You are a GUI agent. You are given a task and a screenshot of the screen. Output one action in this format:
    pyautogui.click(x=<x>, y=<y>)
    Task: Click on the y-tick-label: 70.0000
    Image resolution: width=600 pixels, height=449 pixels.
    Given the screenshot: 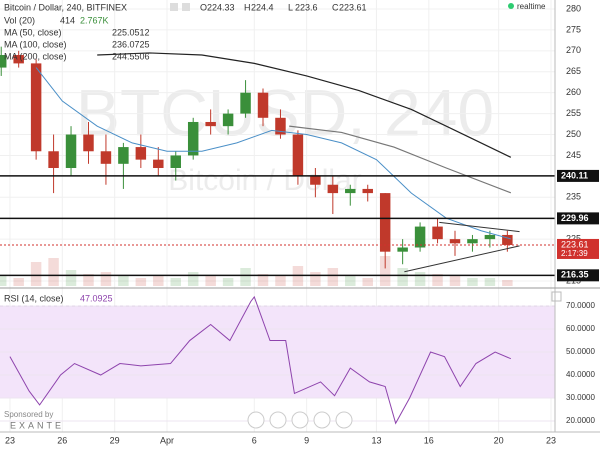 What is the action you would take?
    pyautogui.click(x=580, y=305)
    